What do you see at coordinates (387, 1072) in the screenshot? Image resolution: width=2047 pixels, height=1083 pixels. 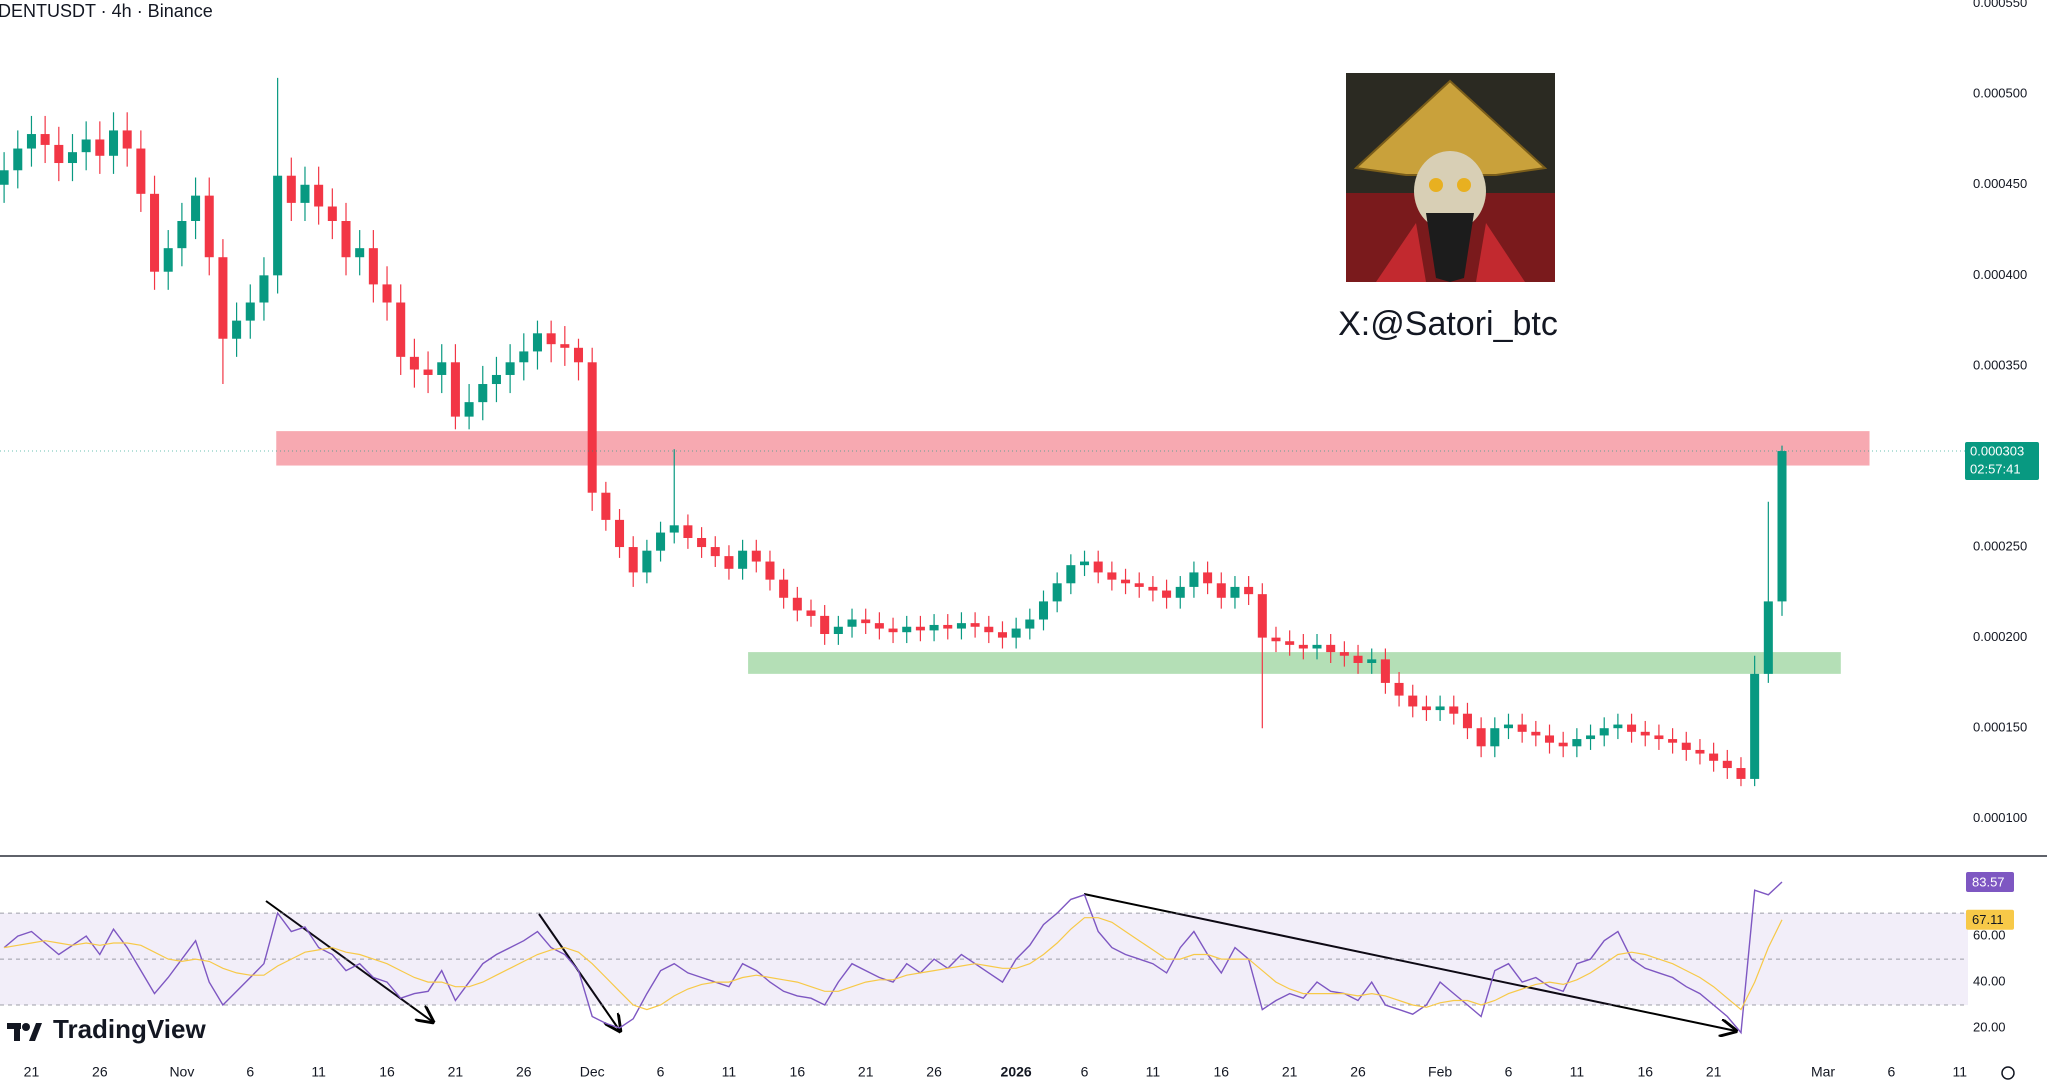 I see `x-tick-label: 16` at bounding box center [387, 1072].